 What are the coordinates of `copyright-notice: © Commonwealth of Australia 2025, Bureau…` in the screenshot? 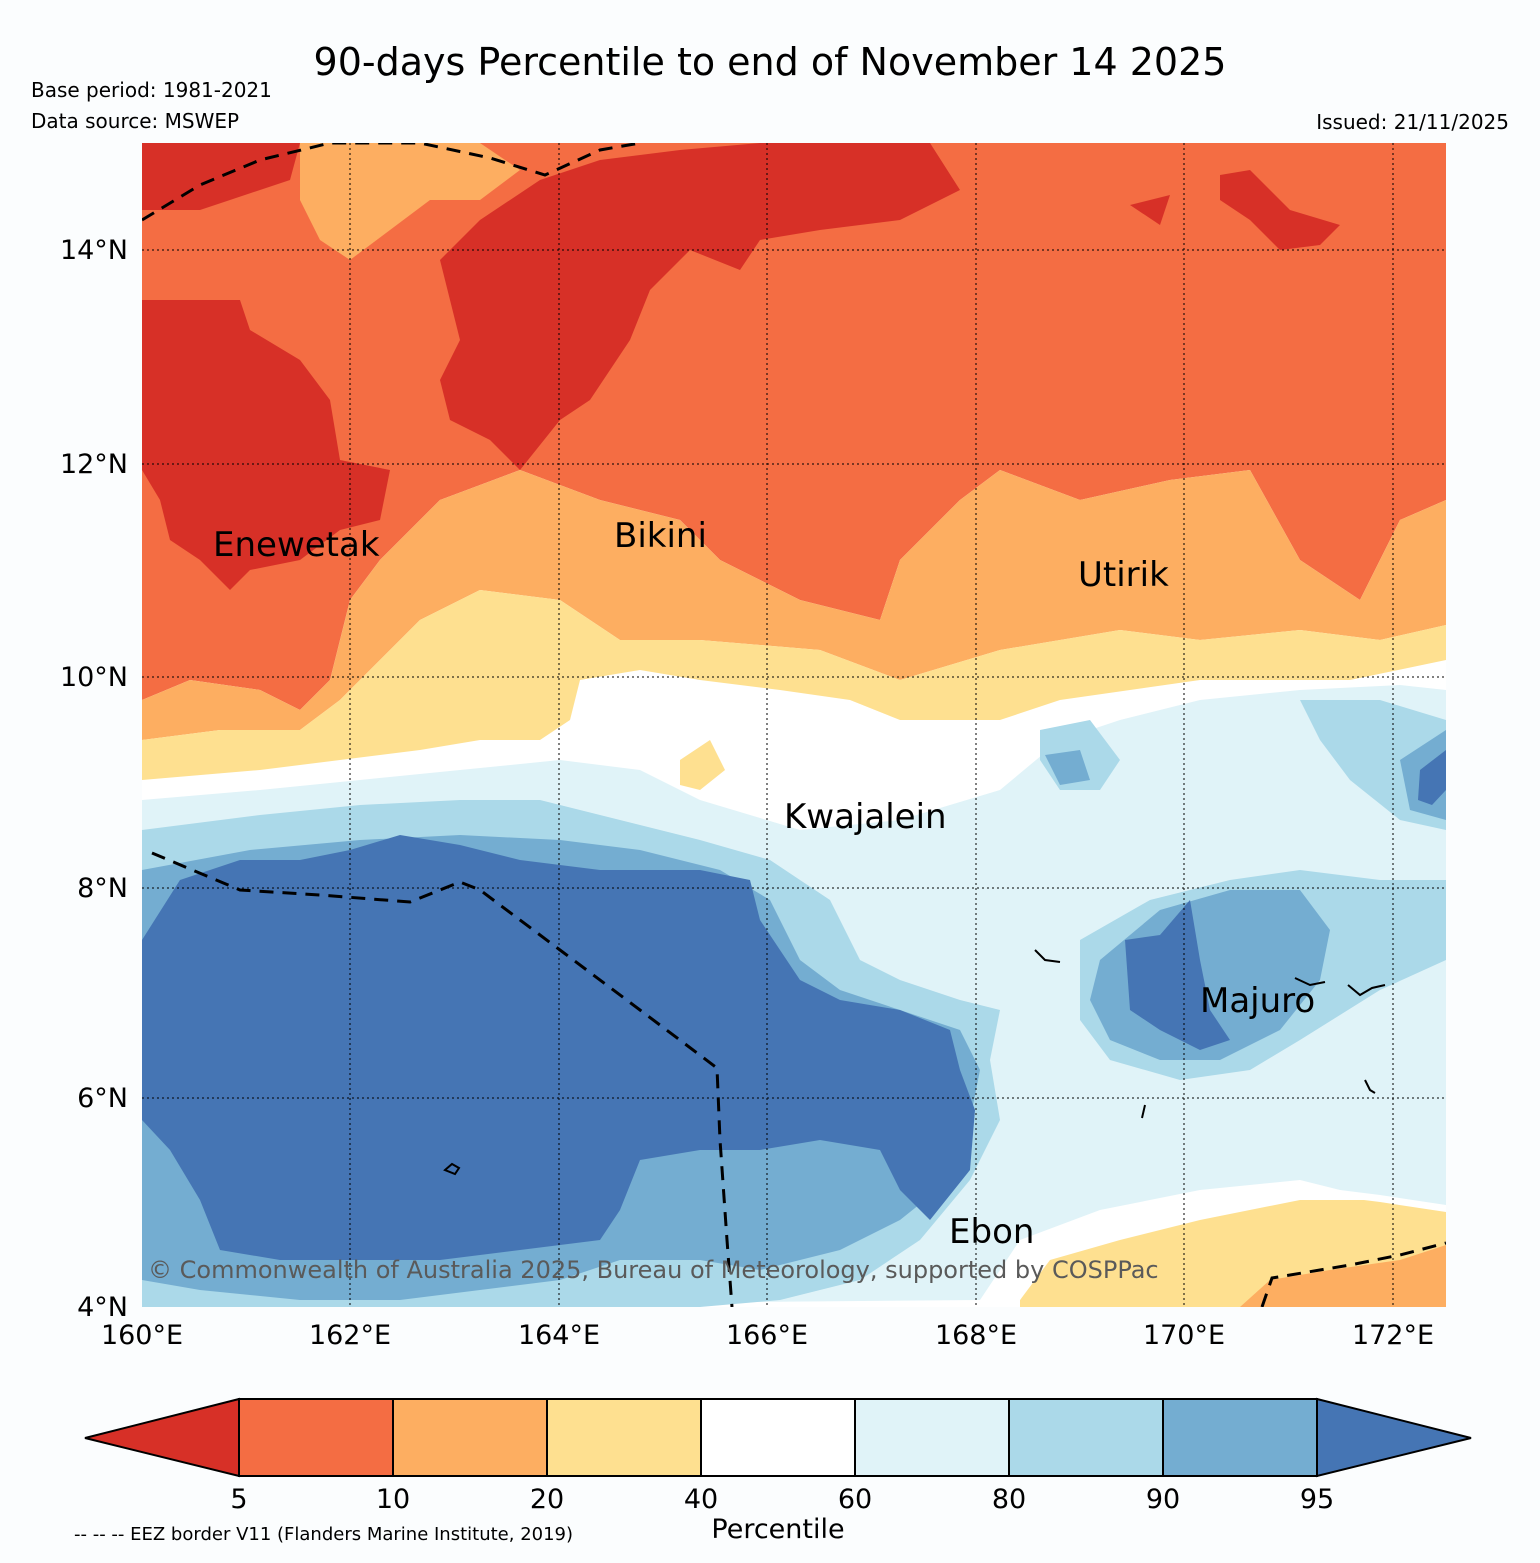 It's located at (653, 1270).